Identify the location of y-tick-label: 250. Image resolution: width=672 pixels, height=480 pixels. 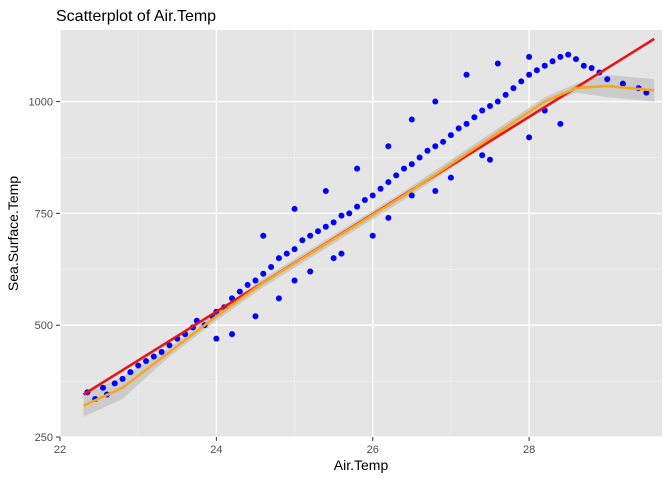
(44, 438).